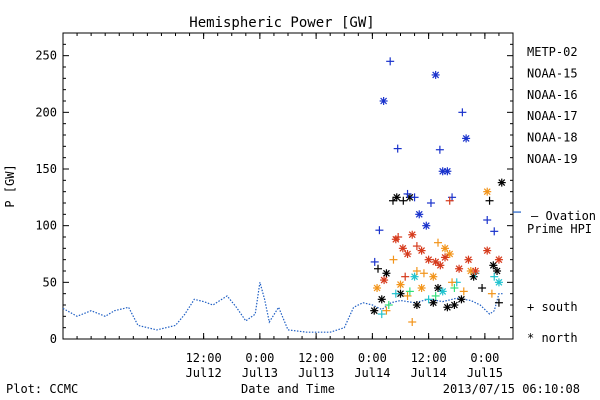 The height and width of the screenshot is (400, 600). I want to click on ovation-line, so click(283, 307).